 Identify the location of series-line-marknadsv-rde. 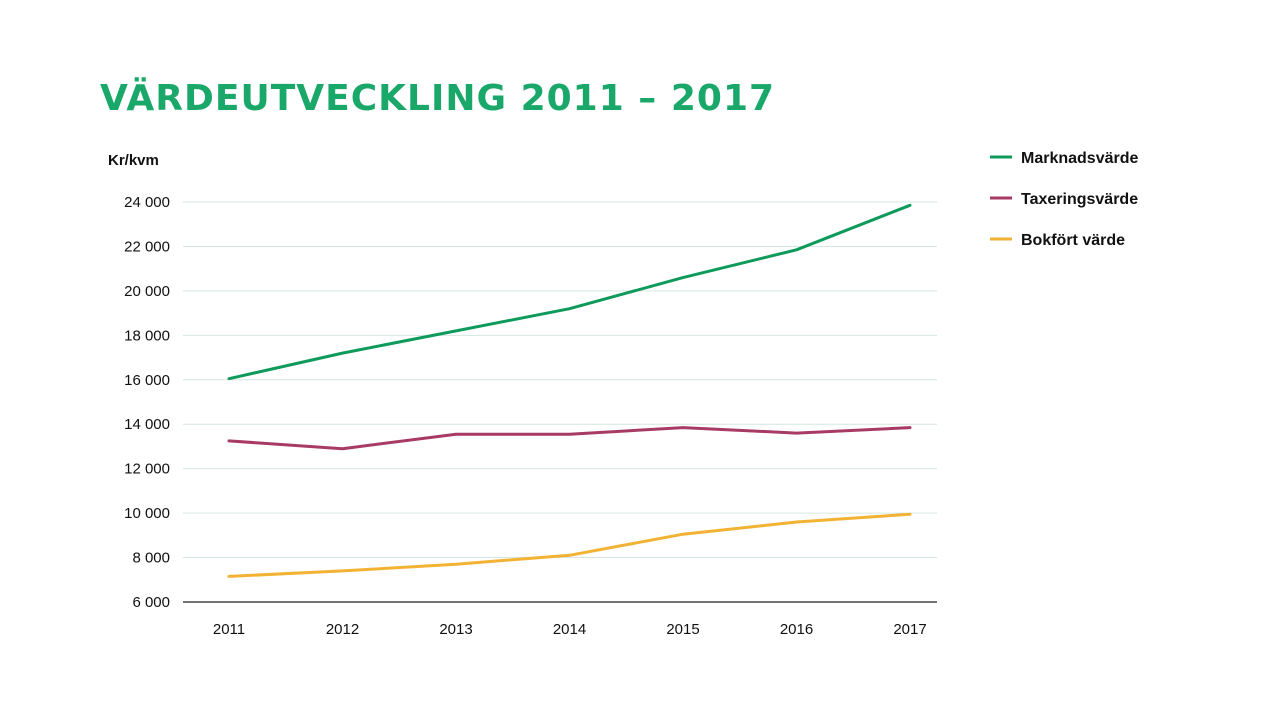
(569, 292).